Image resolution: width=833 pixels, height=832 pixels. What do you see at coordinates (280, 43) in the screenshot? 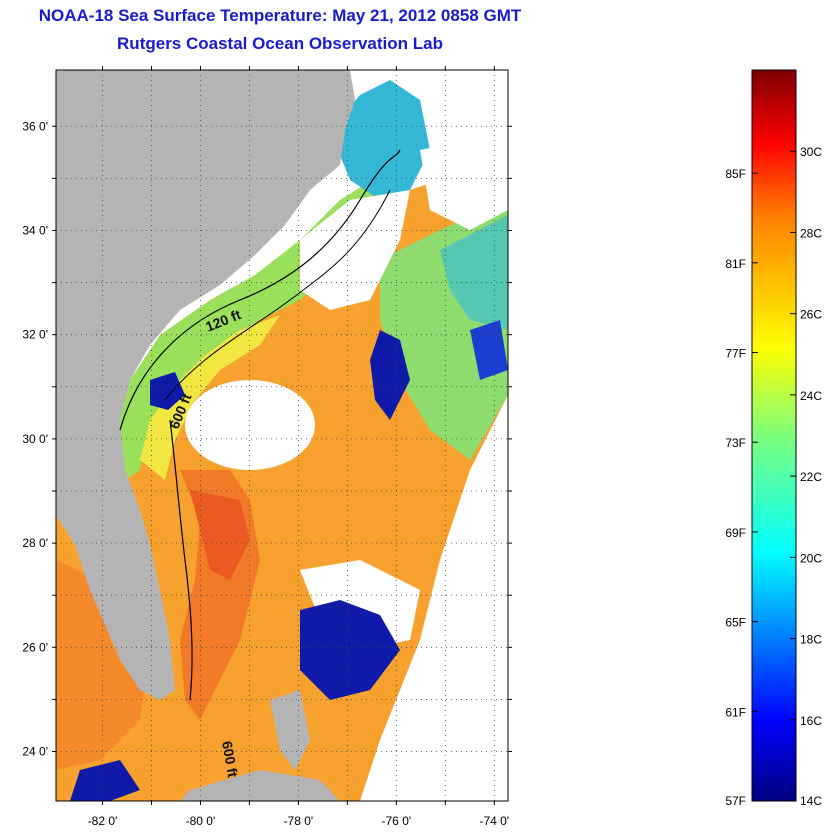
I see `map-subtitle: Rutgers Coastal Ocean Observation Lab` at bounding box center [280, 43].